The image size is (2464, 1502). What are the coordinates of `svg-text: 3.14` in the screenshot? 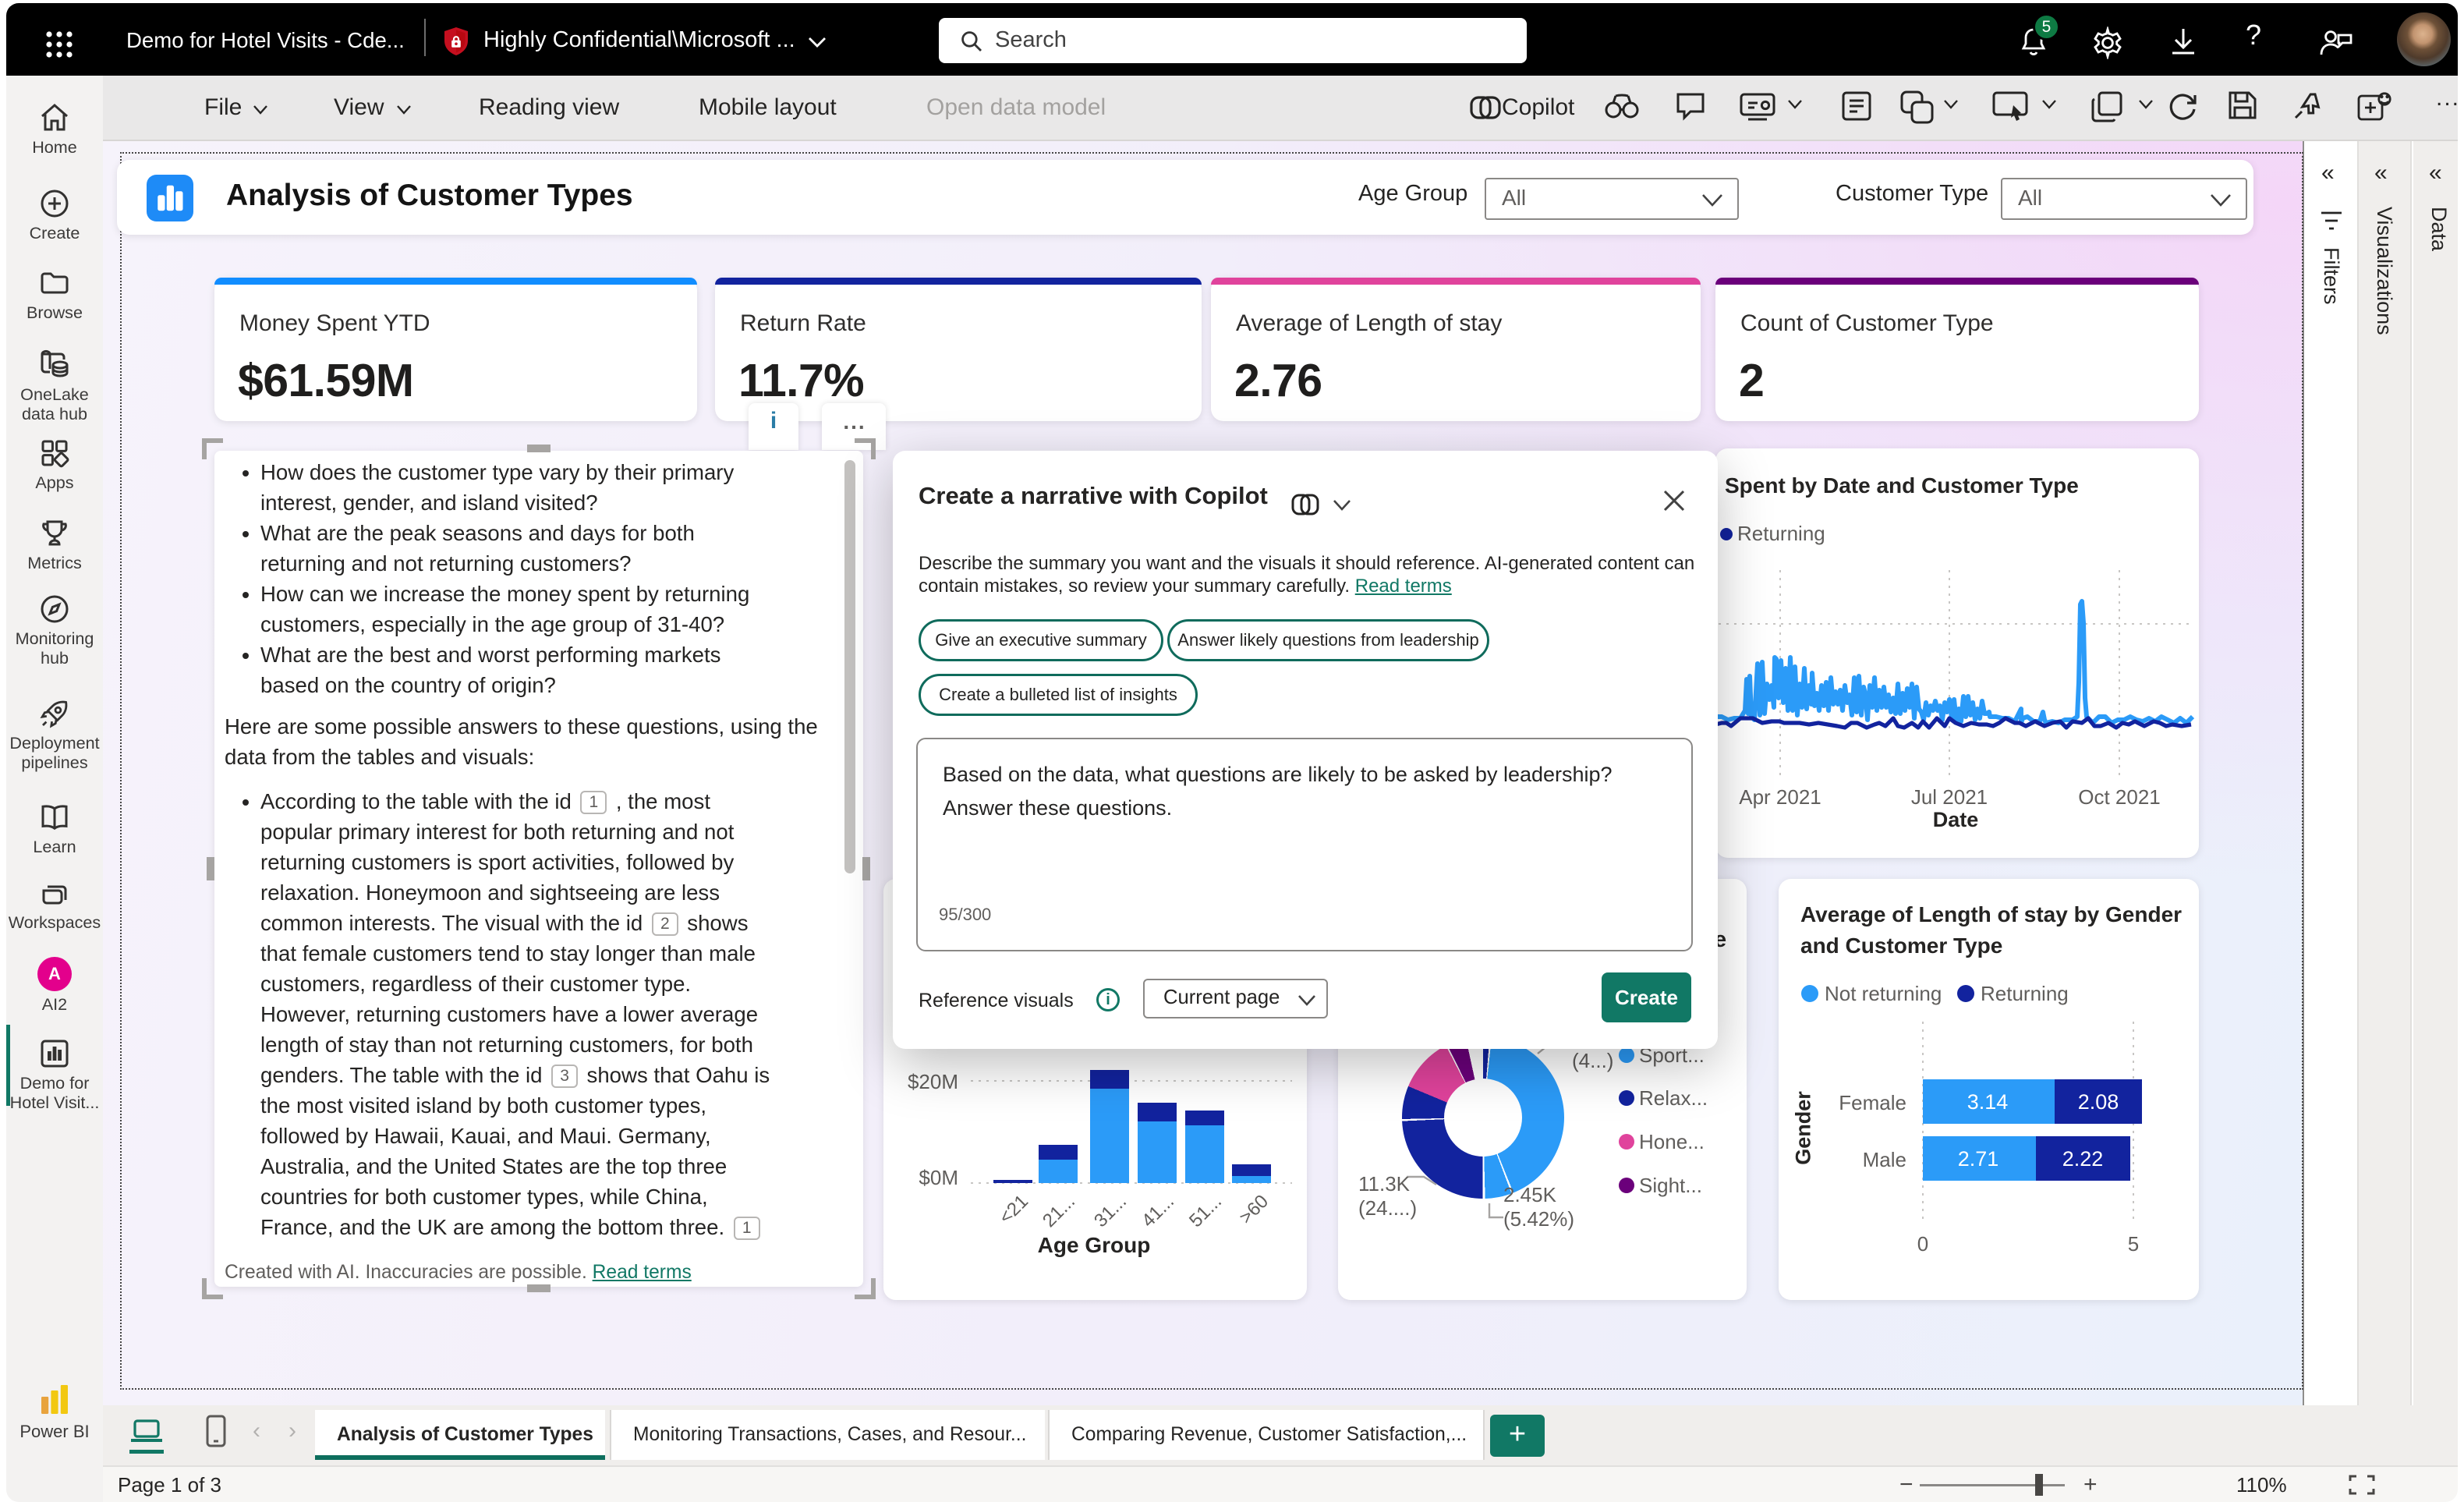 It's located at (1988, 1102).